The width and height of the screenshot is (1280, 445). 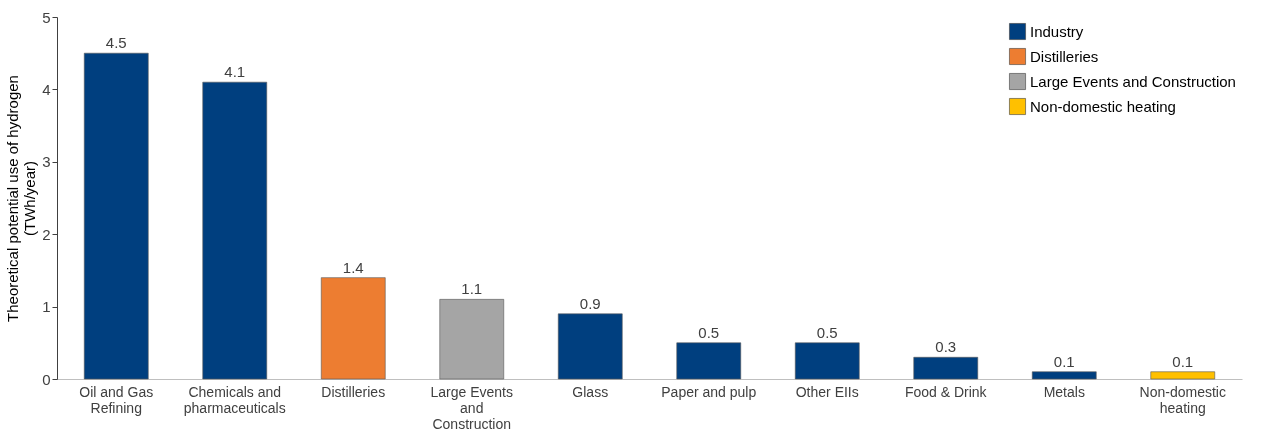 What do you see at coordinates (1133, 81) in the screenshot?
I see `legend-label: Large Events and Construction` at bounding box center [1133, 81].